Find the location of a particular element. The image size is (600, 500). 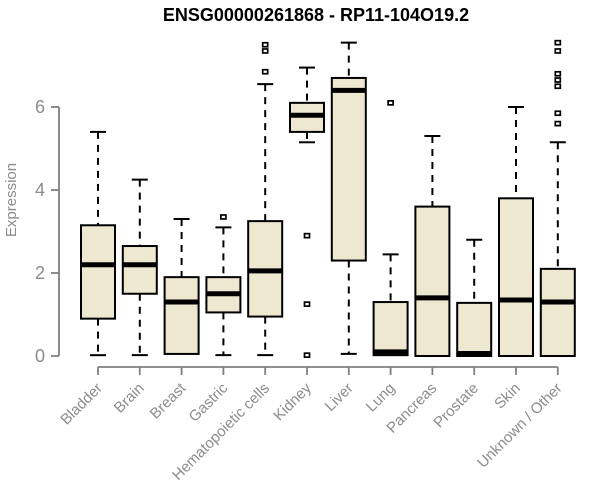

y-tick-label: 2 is located at coordinates (40, 273).